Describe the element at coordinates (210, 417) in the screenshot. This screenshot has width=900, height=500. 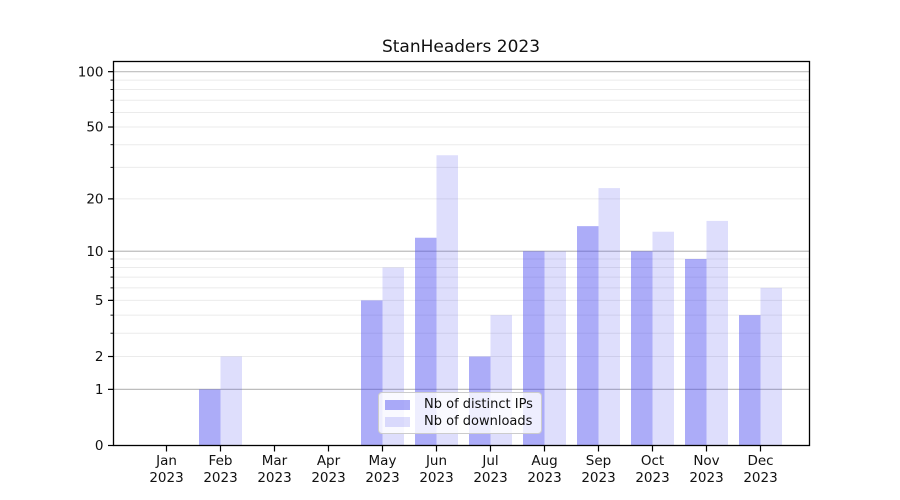
I see `bar-feb-distinct-ips` at that location.